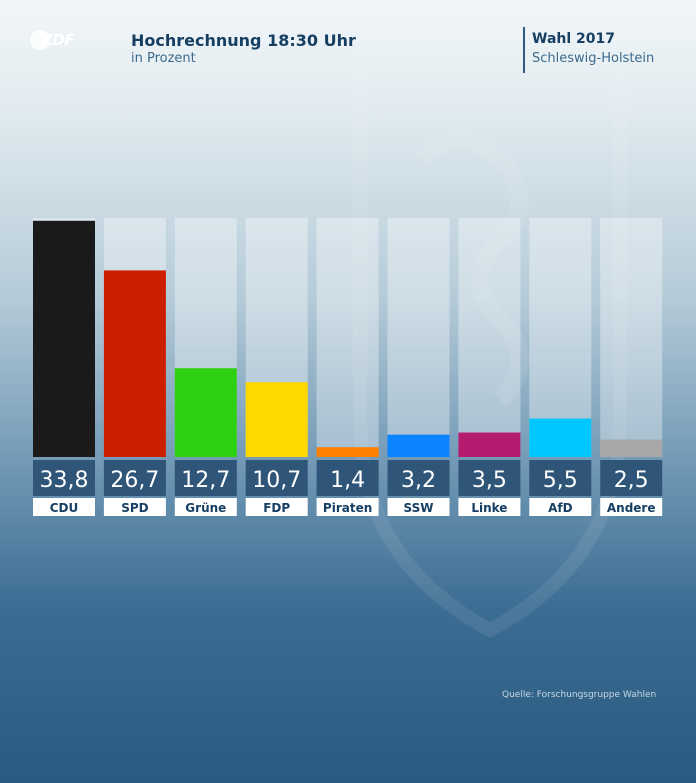  I want to click on category-label: SPD, so click(134, 508).